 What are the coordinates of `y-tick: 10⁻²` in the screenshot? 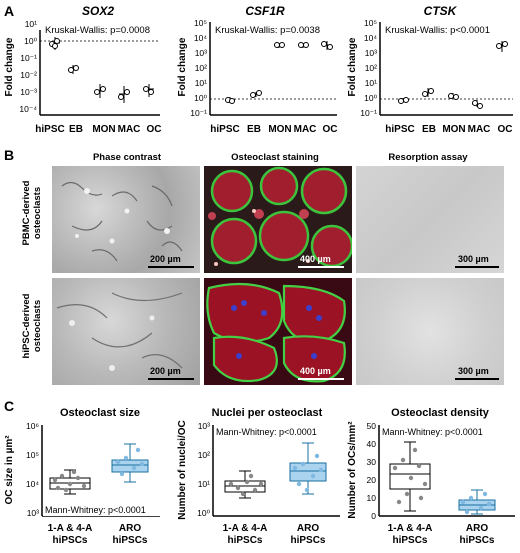 It's located at (28, 75).